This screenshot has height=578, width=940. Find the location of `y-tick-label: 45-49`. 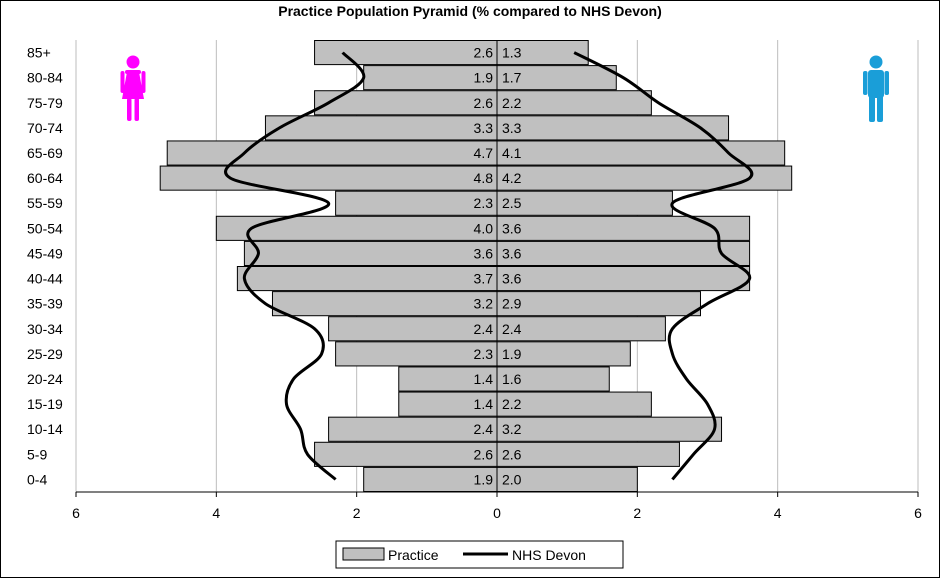

y-tick-label: 45-49 is located at coordinates (45, 253).